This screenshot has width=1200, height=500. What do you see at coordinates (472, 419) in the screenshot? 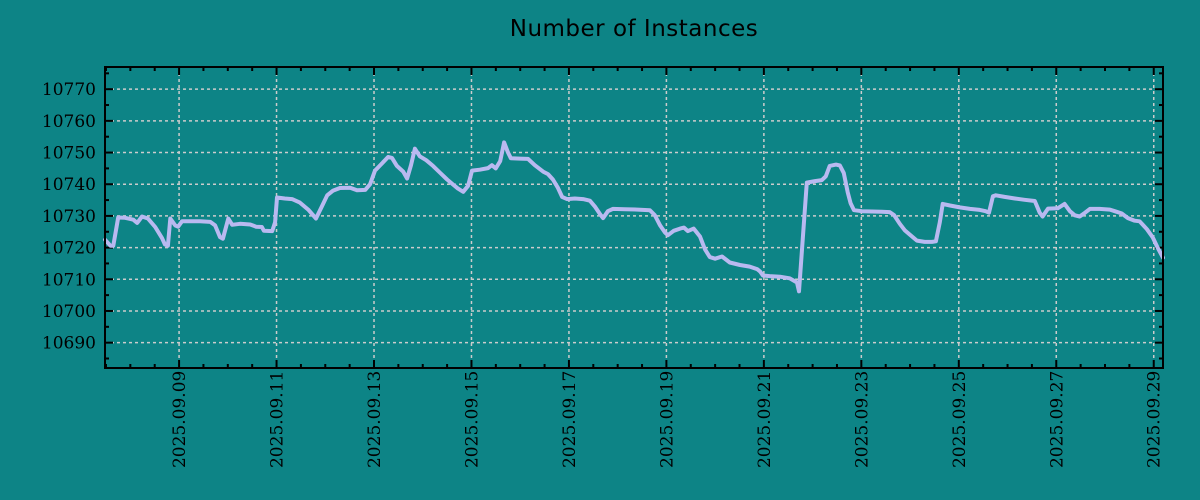
I see `x-tick-label: 2025.09.15` at bounding box center [472, 419].